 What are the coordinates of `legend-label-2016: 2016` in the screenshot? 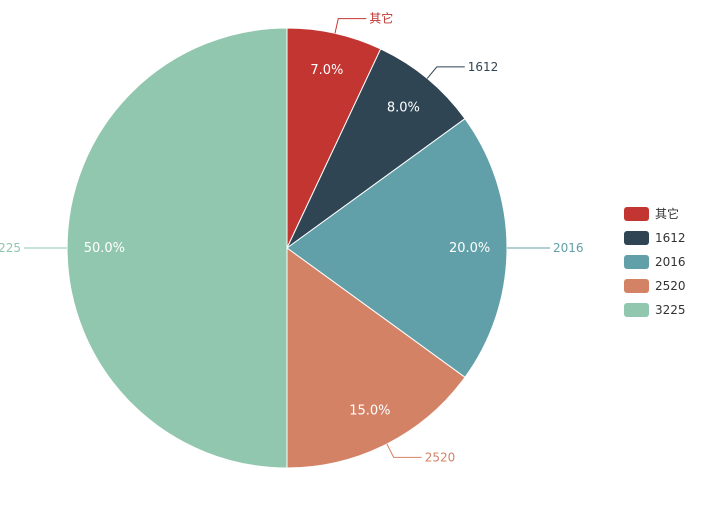 It's located at (670, 262).